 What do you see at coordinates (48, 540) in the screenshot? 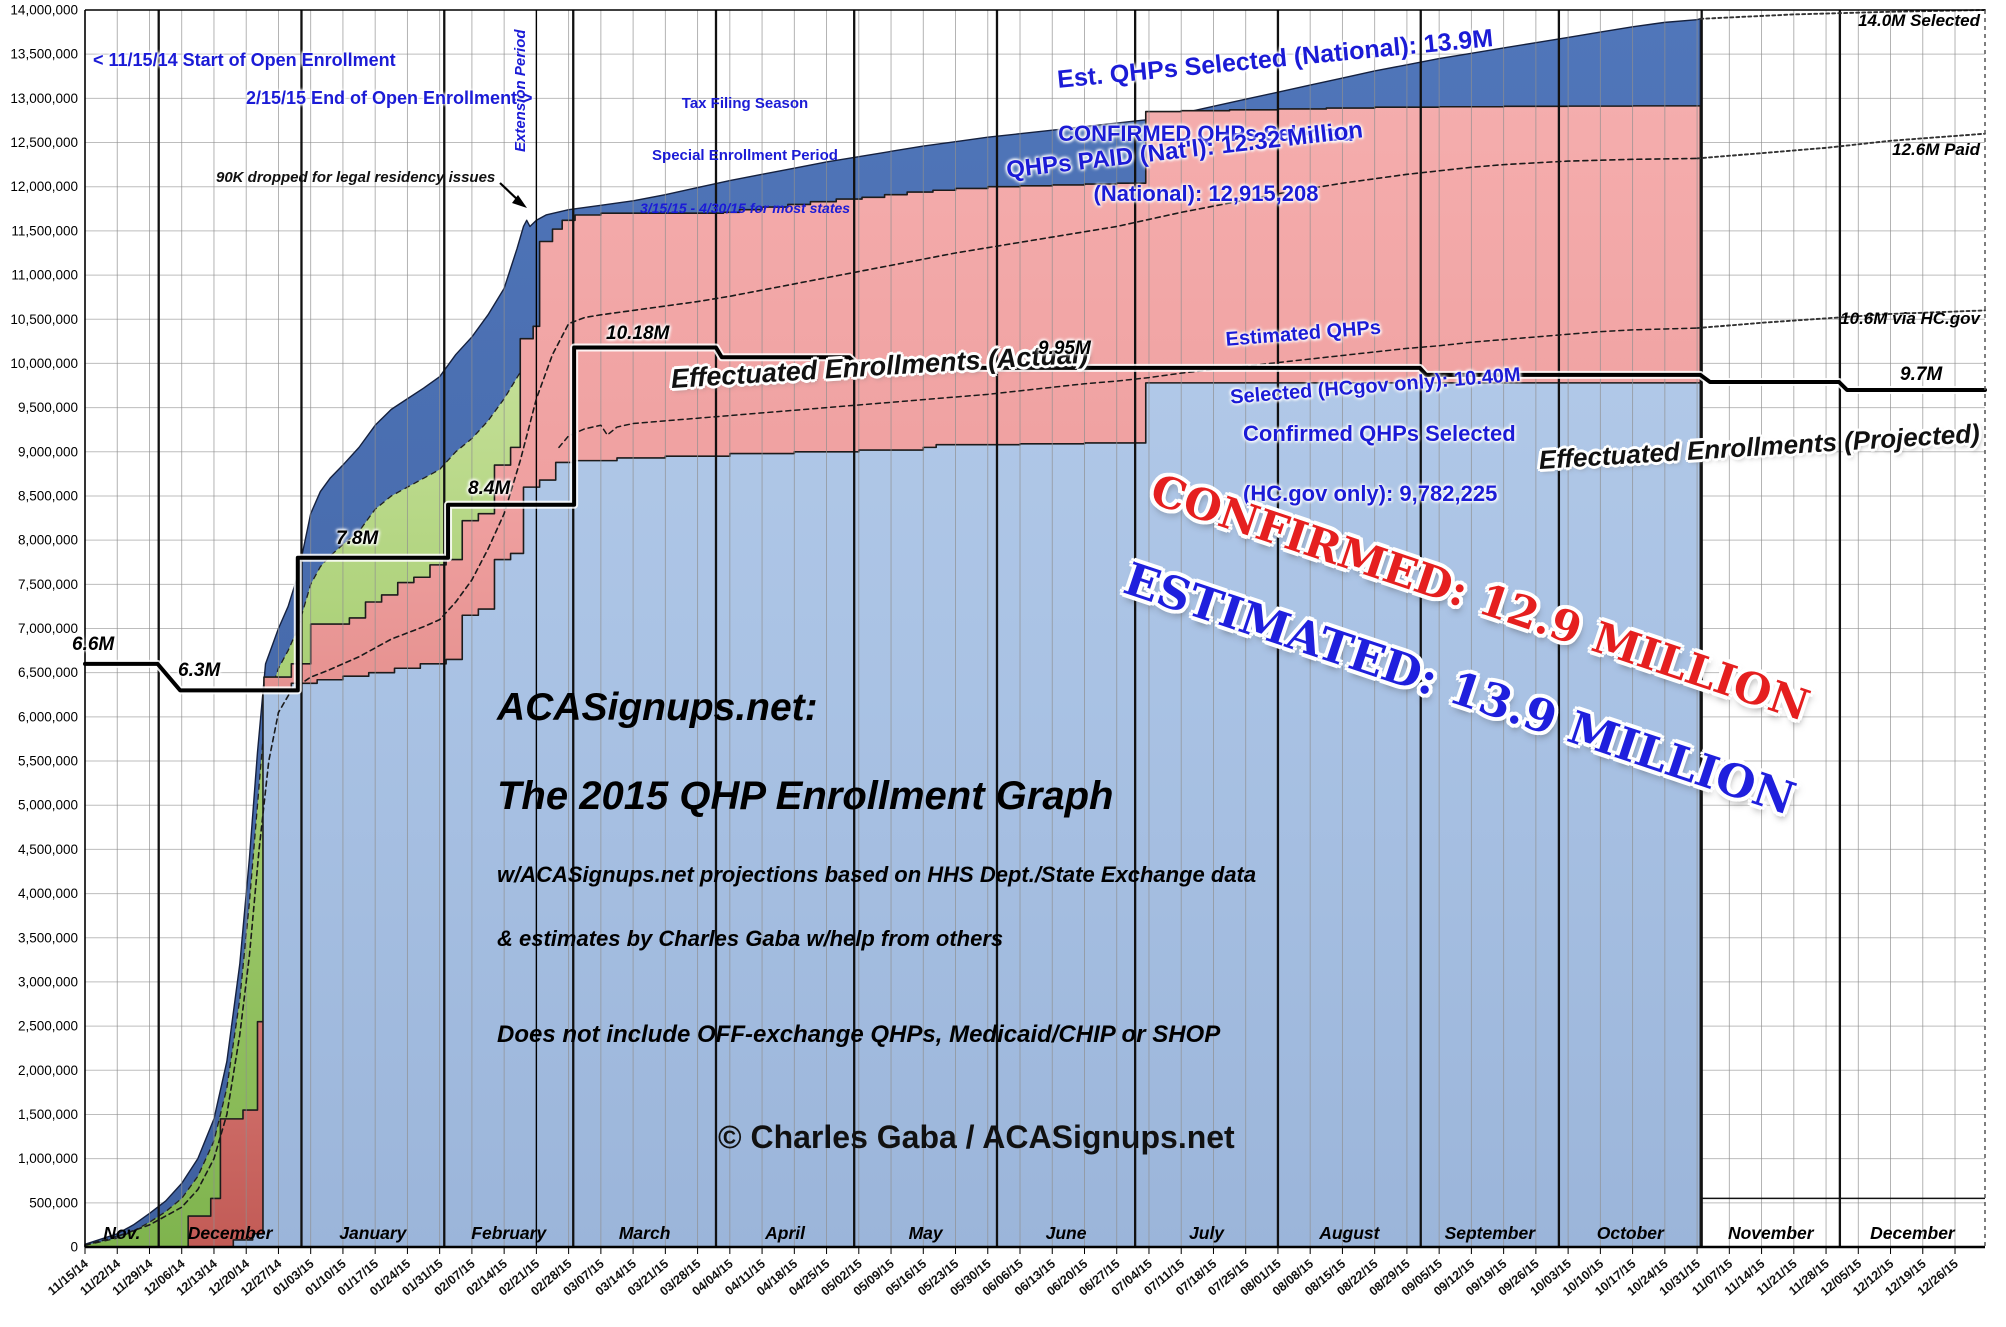
I see `svg-text: 8,000,000` at bounding box center [48, 540].